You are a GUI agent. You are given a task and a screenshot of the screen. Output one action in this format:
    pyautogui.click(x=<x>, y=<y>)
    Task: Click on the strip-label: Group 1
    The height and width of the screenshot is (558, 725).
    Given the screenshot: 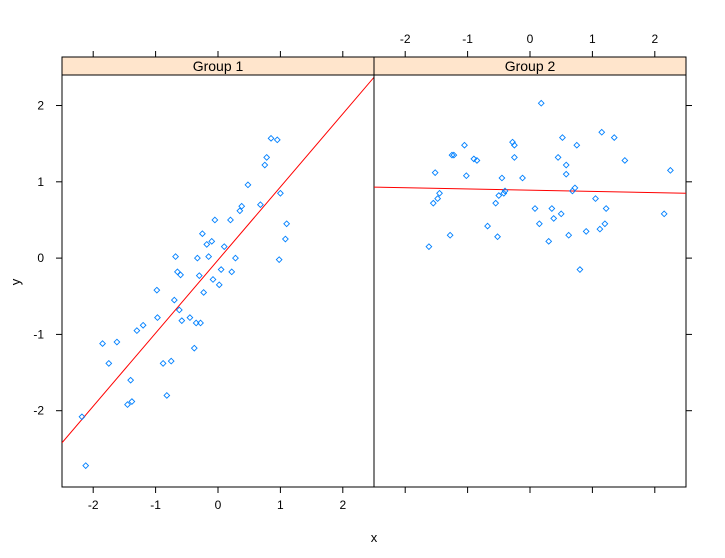 What is the action you would take?
    pyautogui.click(x=218, y=66)
    